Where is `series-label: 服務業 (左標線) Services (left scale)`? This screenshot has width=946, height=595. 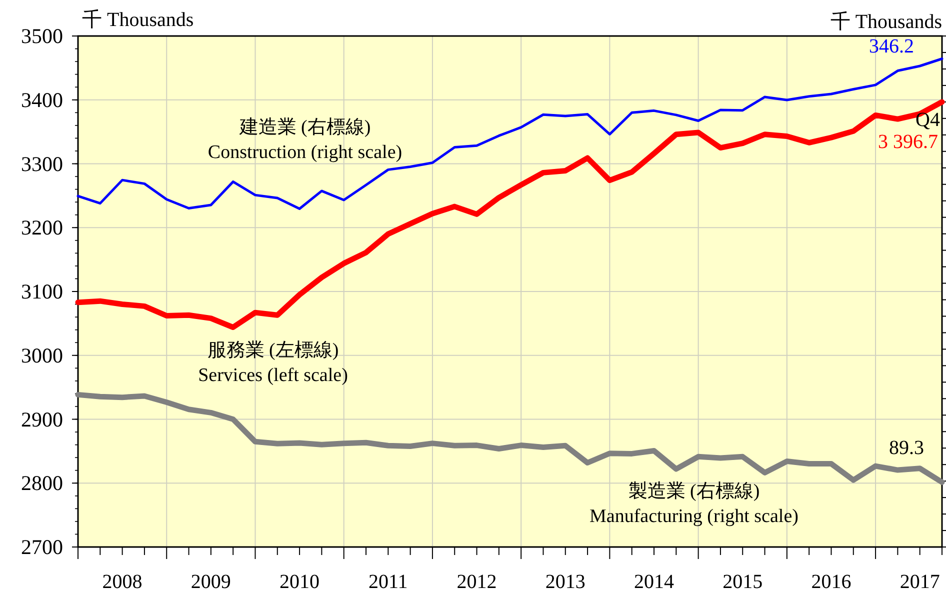 series-label: 服務業 (左標線) Services (left scale) is located at coordinates (273, 363).